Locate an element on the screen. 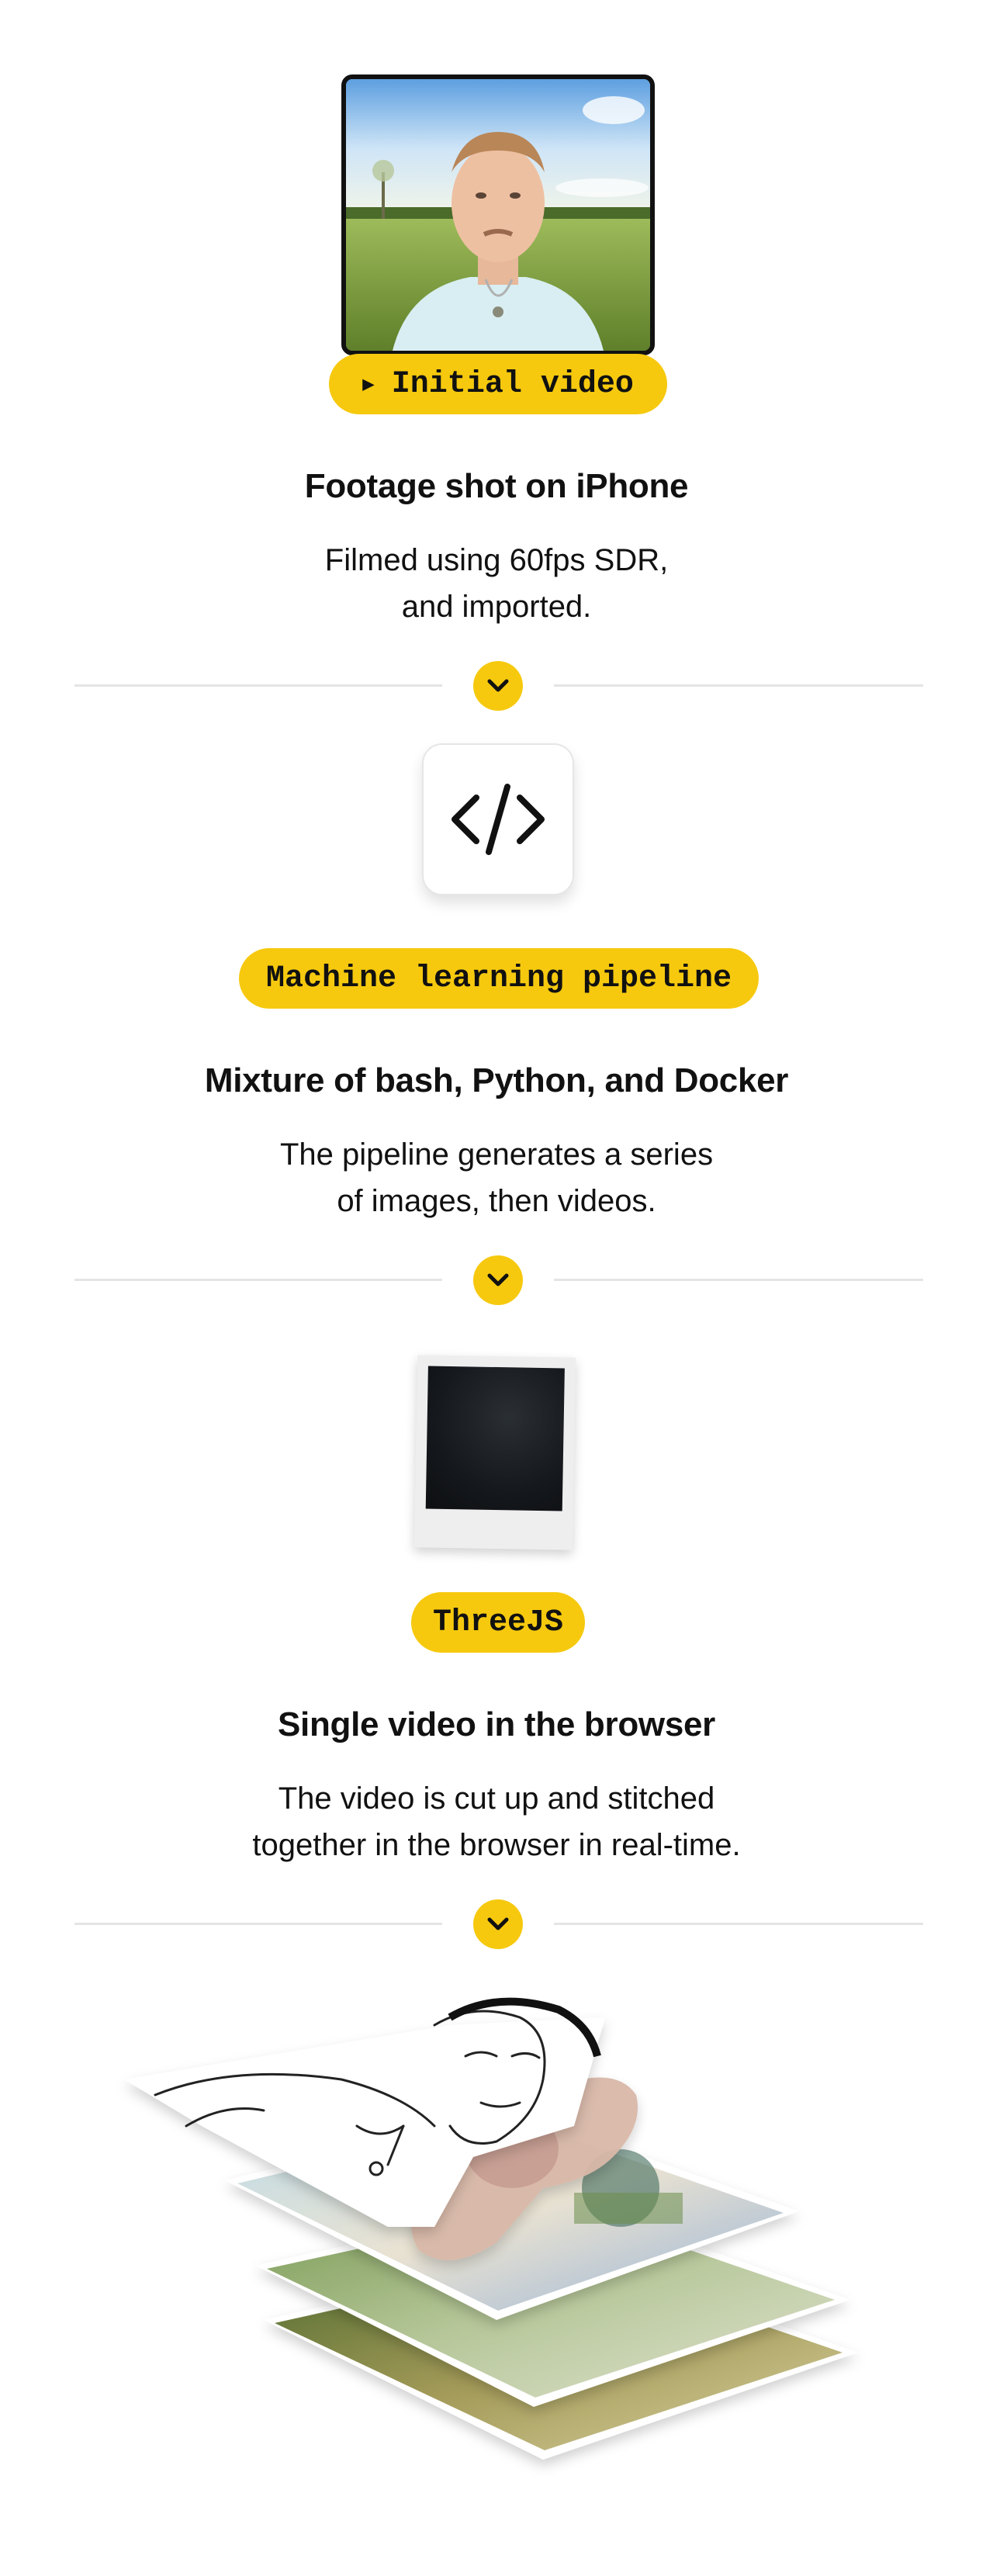 The width and height of the screenshot is (993, 2576). section2-heading: Mixture of bash, Python, and Docker is located at coordinates (496, 1080).